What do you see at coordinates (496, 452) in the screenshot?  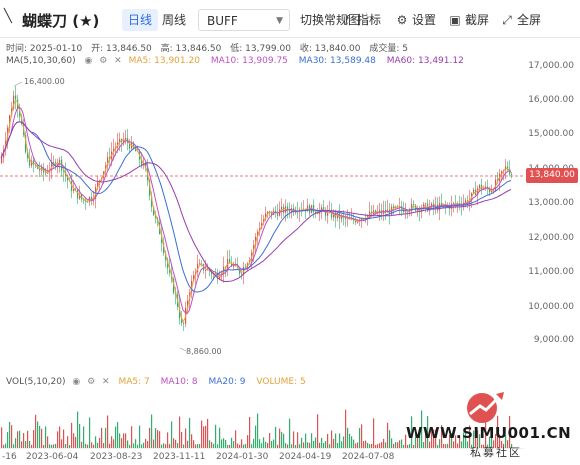 I see `watermark-subtitle: 私募社区` at bounding box center [496, 452].